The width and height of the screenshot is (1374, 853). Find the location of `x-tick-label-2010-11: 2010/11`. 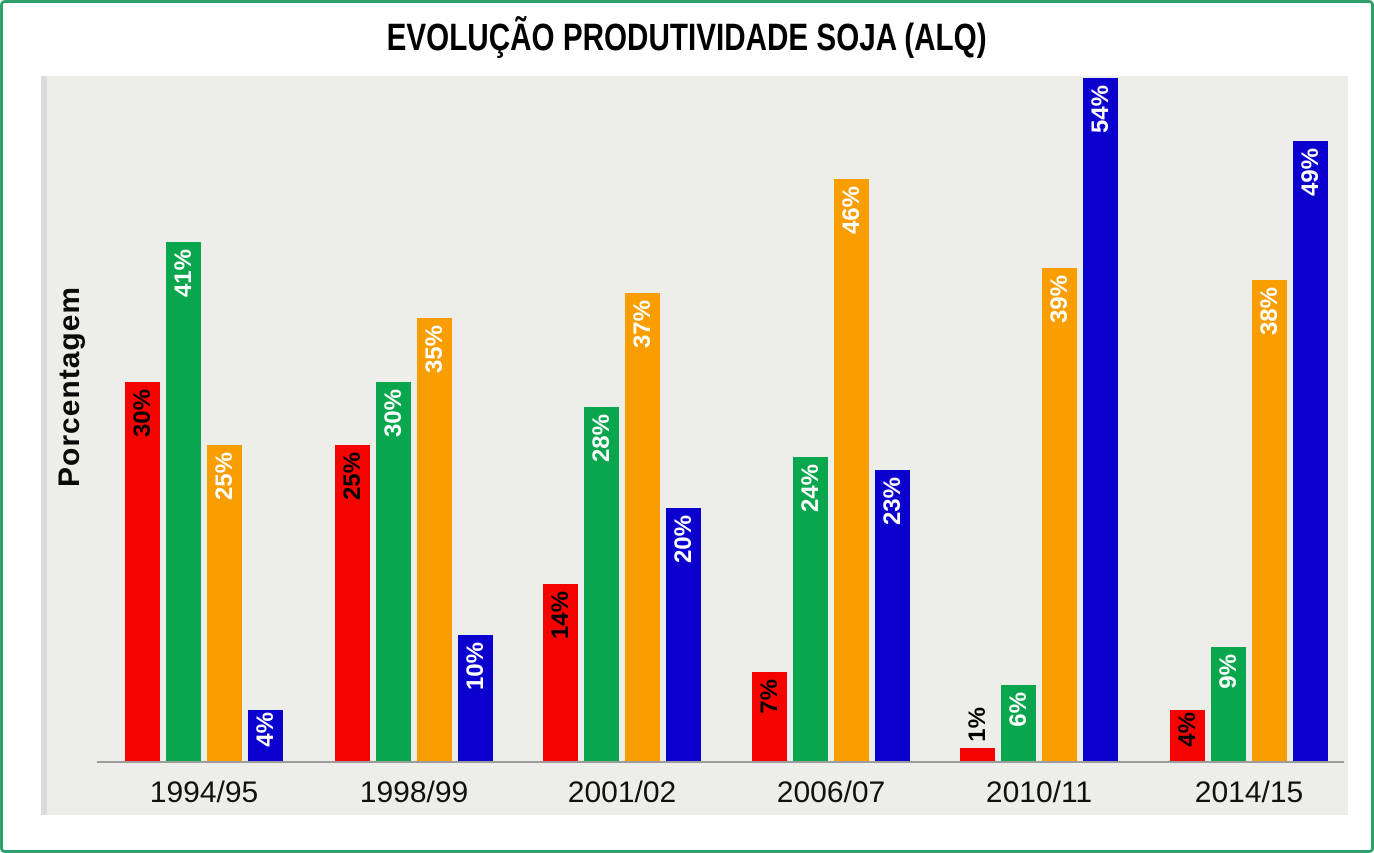

x-tick-label-2010-11: 2010/11 is located at coordinates (1039, 792).